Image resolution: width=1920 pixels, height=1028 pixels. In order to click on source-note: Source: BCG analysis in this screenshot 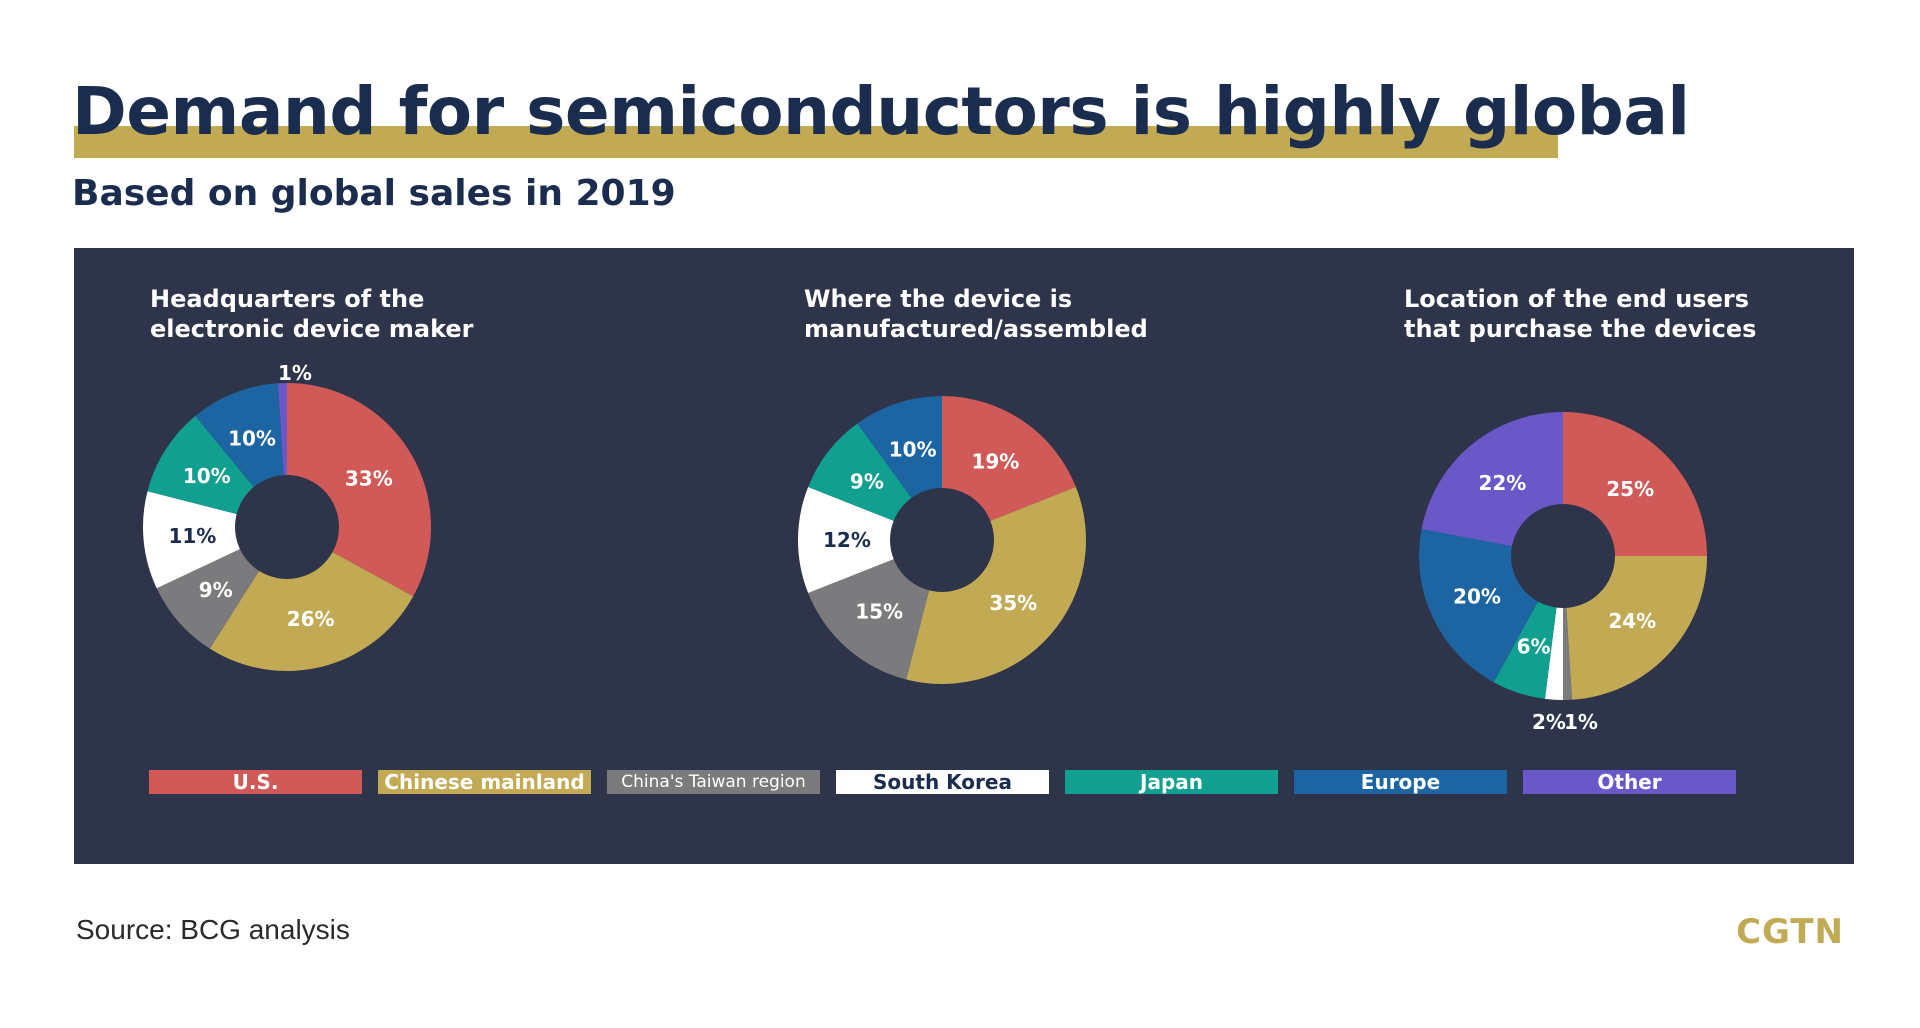, I will do `click(213, 929)`.